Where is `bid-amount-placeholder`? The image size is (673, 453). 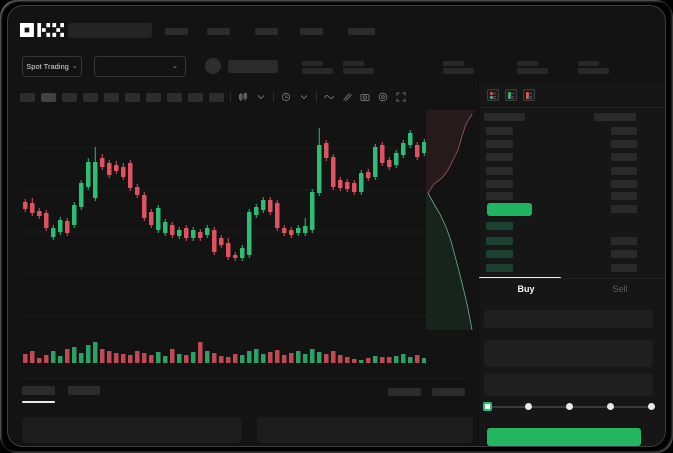
bid-amount-placeholder is located at coordinates (624, 268).